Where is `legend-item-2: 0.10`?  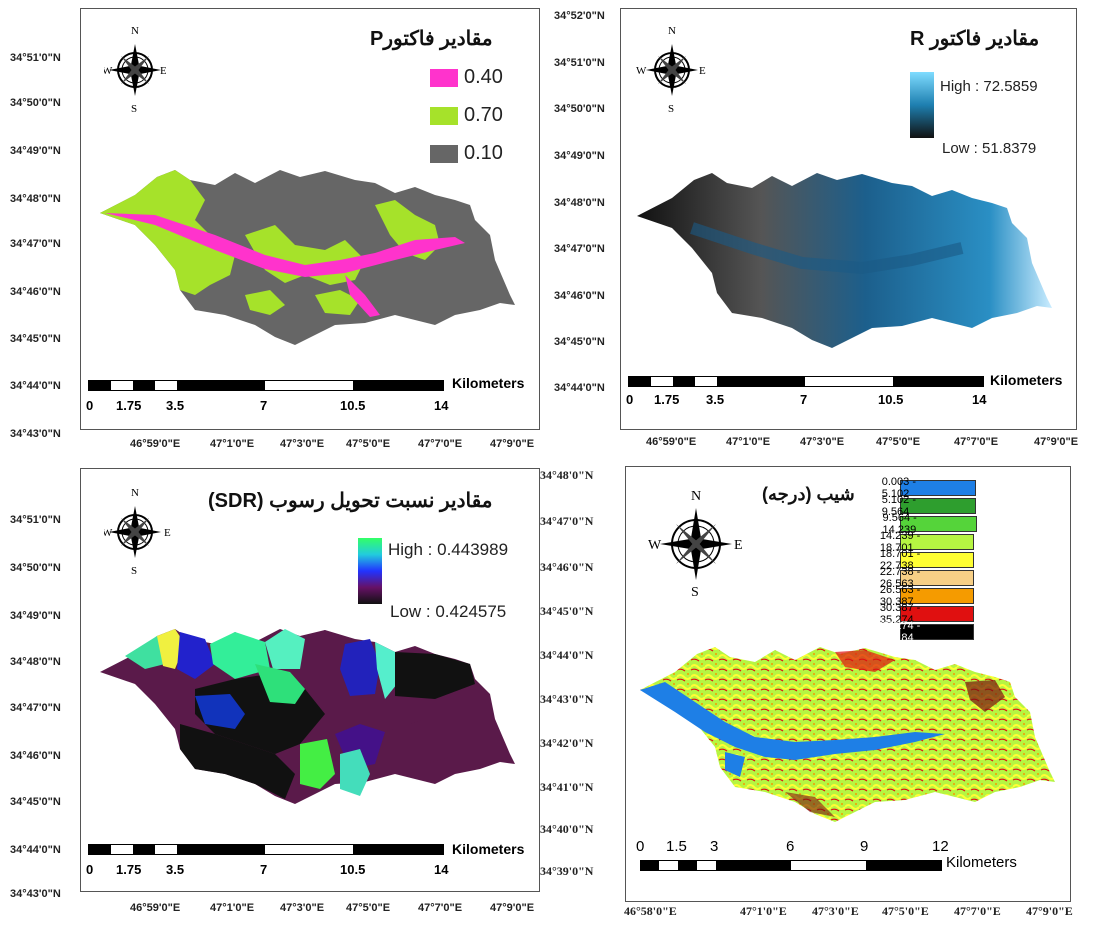
legend-item-2: 0.10 is located at coordinates (466, 153).